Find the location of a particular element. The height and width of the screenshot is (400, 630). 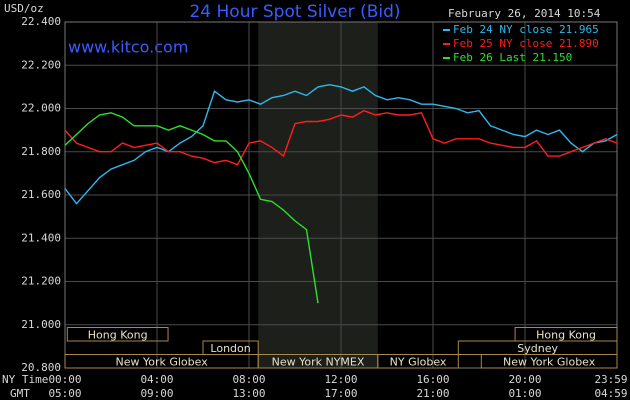

x2-tick-label: 09:00 is located at coordinates (156, 393).